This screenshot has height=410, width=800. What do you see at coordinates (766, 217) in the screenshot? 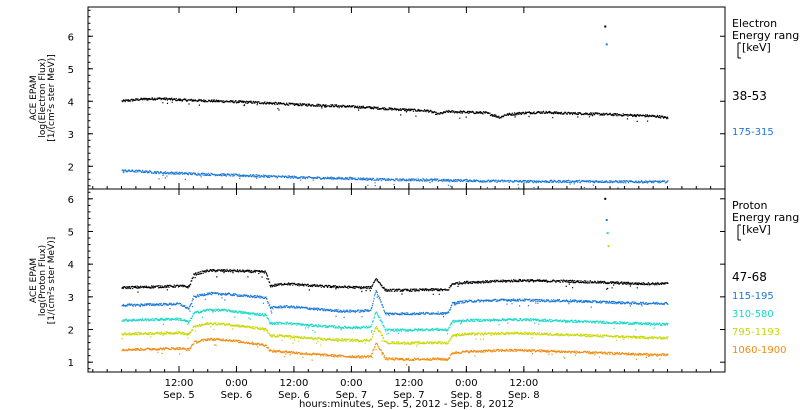
I see `proton-legend-title: Energy range` at bounding box center [766, 217].